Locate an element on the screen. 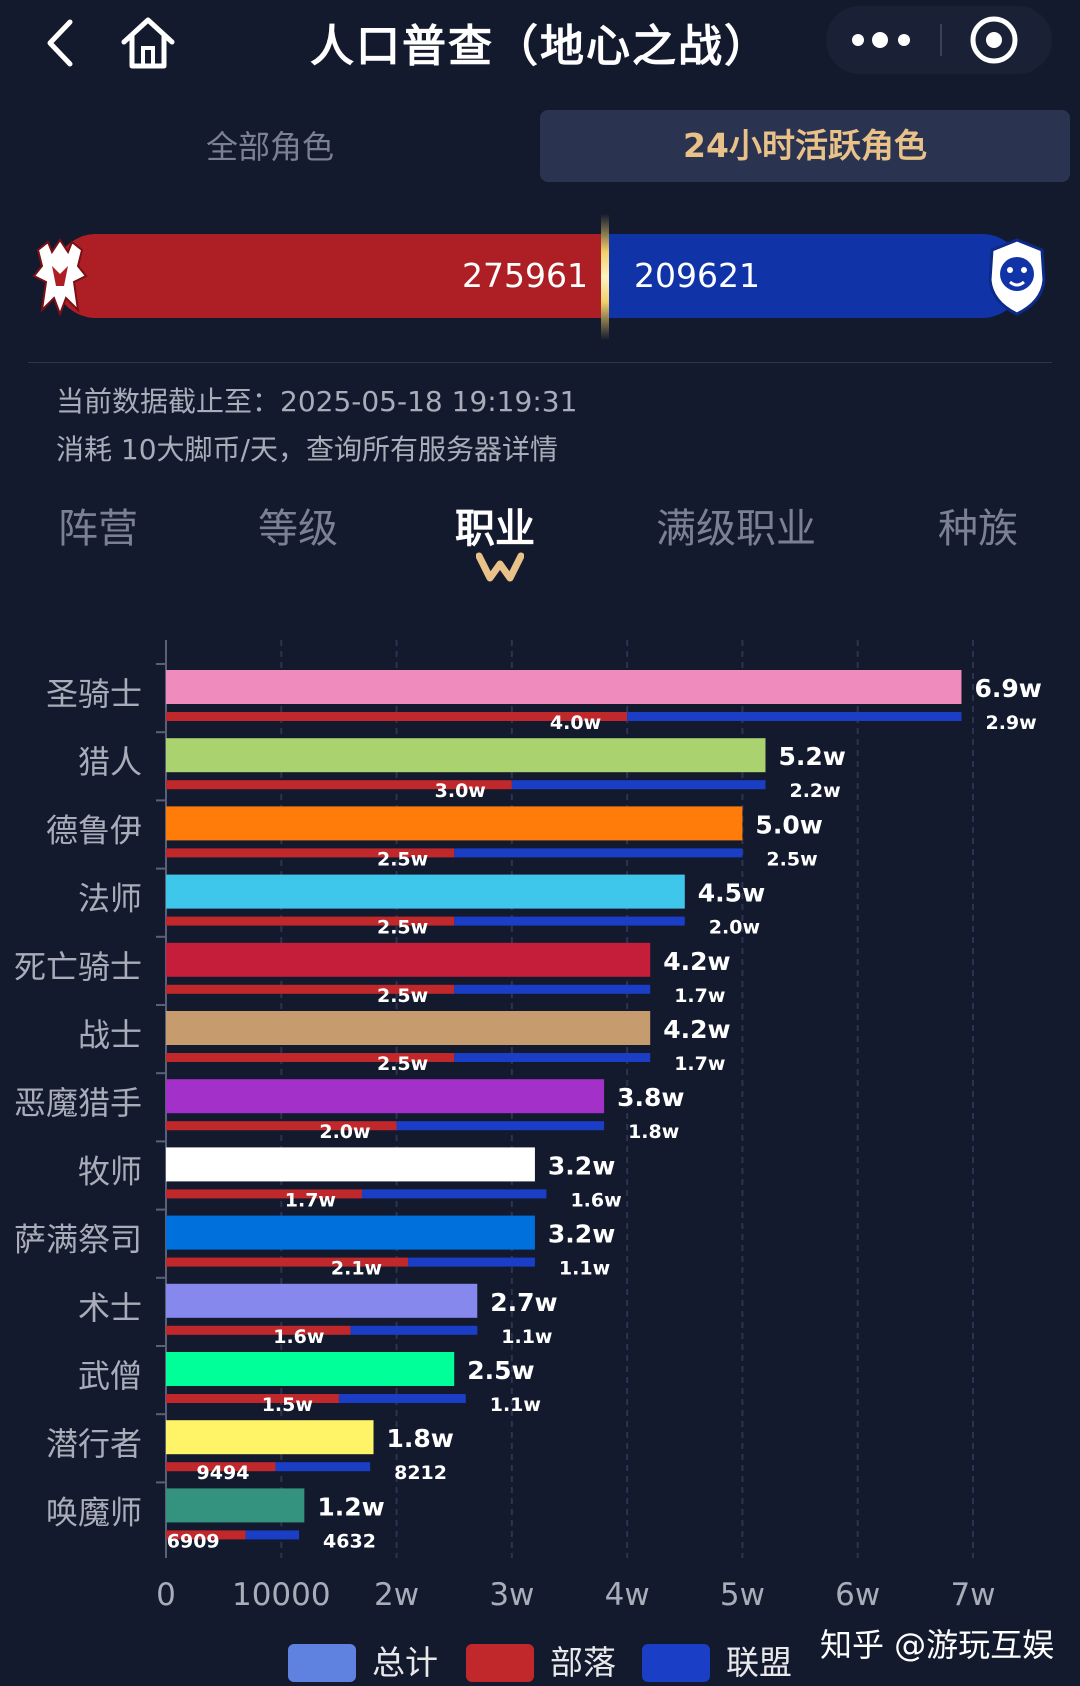 This screenshot has height=1686, width=1080. data-label-total: 2.7w is located at coordinates (523, 1302).